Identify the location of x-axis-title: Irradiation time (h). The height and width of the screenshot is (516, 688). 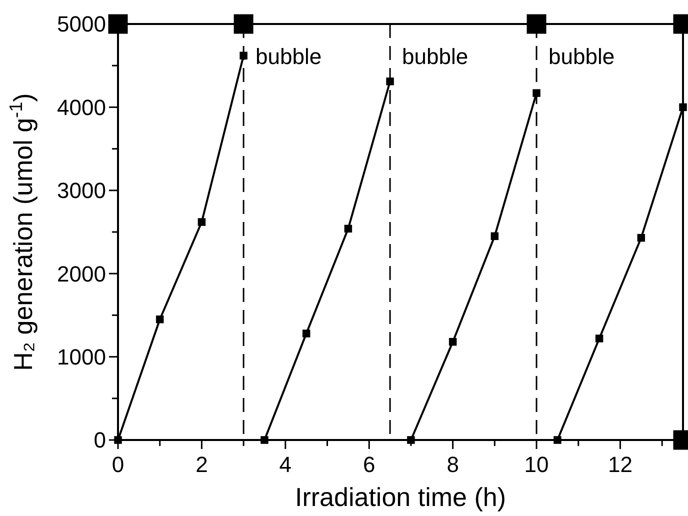
(400, 497).